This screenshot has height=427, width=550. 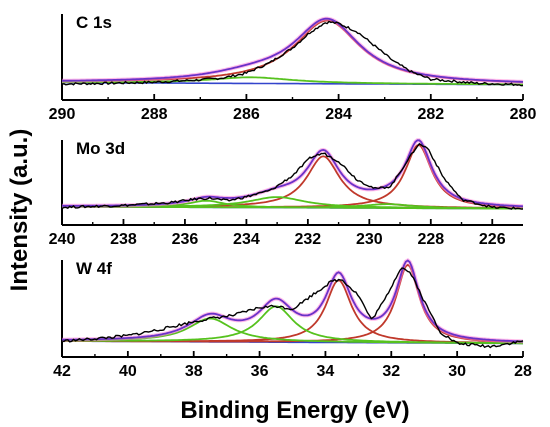 What do you see at coordinates (457, 371) in the screenshot?
I see `x-tick-label: 30` at bounding box center [457, 371].